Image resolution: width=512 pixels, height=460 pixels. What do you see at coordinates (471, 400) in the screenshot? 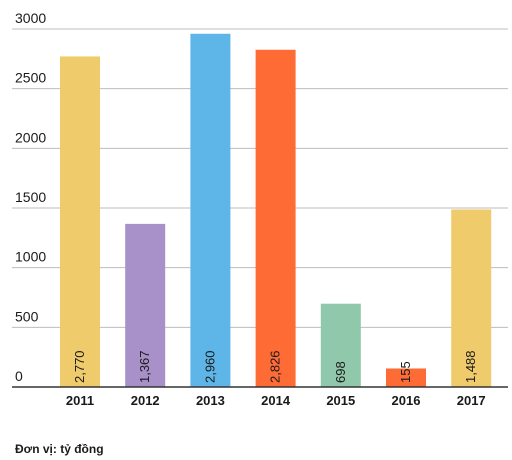
I see `x-tick-label-2017: 2017` at bounding box center [471, 400].